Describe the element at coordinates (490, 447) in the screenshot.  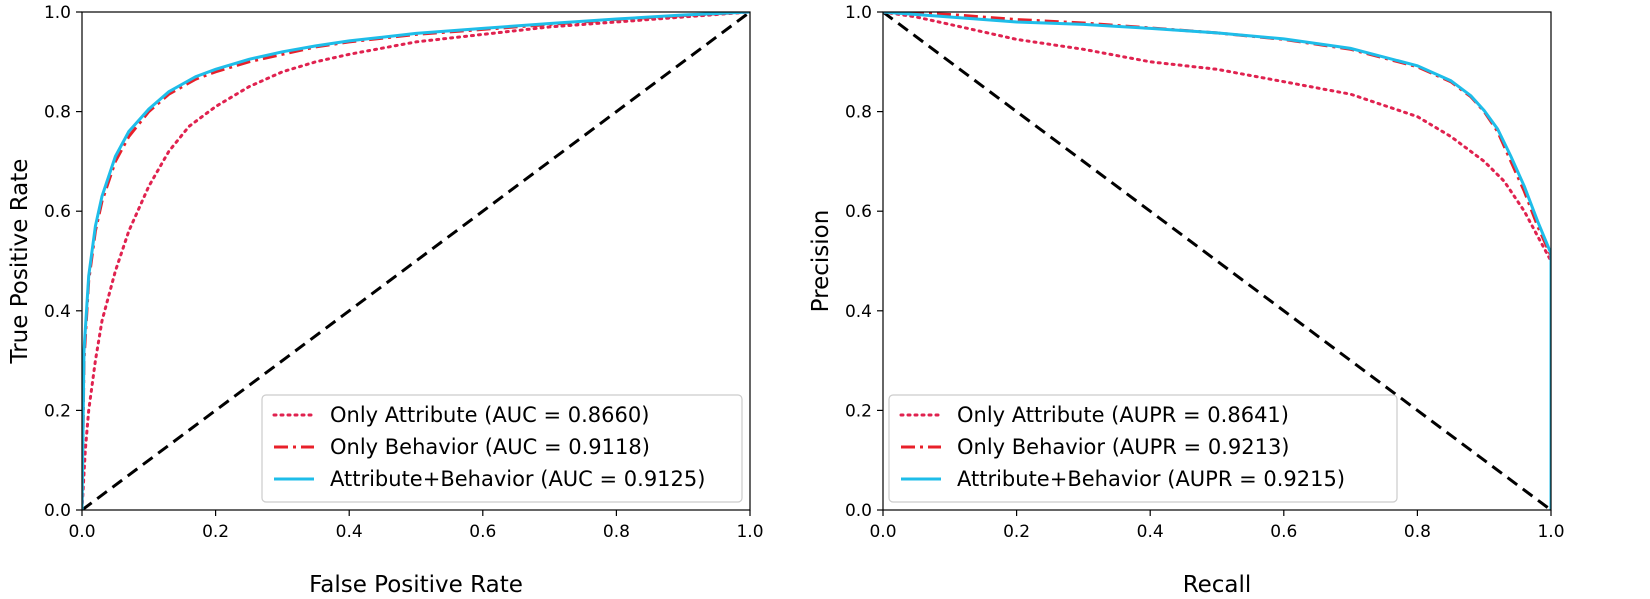
I see `legend-entry-2: Only Behavior (AUC = 0.9118)` at that location.